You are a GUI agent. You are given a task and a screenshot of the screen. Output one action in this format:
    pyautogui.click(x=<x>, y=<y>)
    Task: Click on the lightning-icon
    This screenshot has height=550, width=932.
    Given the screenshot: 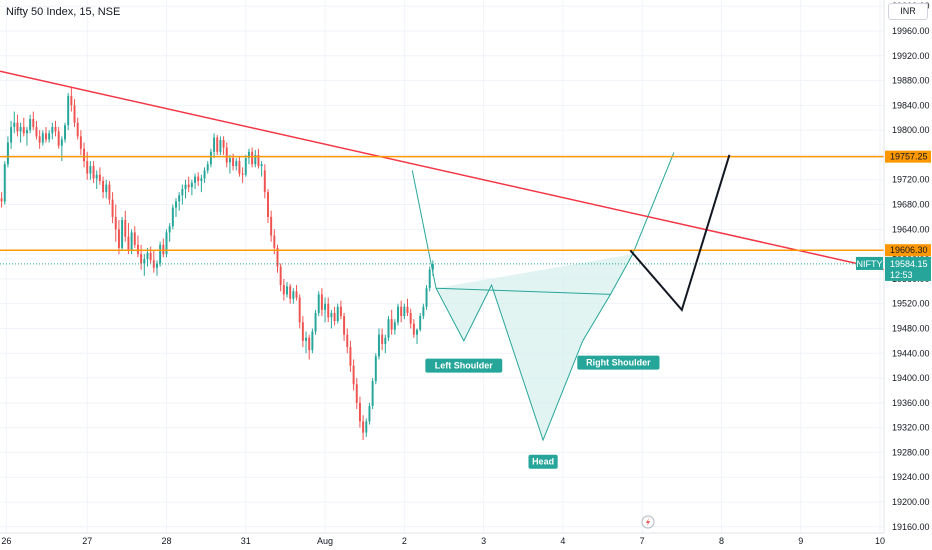 What is the action you would take?
    pyautogui.click(x=648, y=522)
    